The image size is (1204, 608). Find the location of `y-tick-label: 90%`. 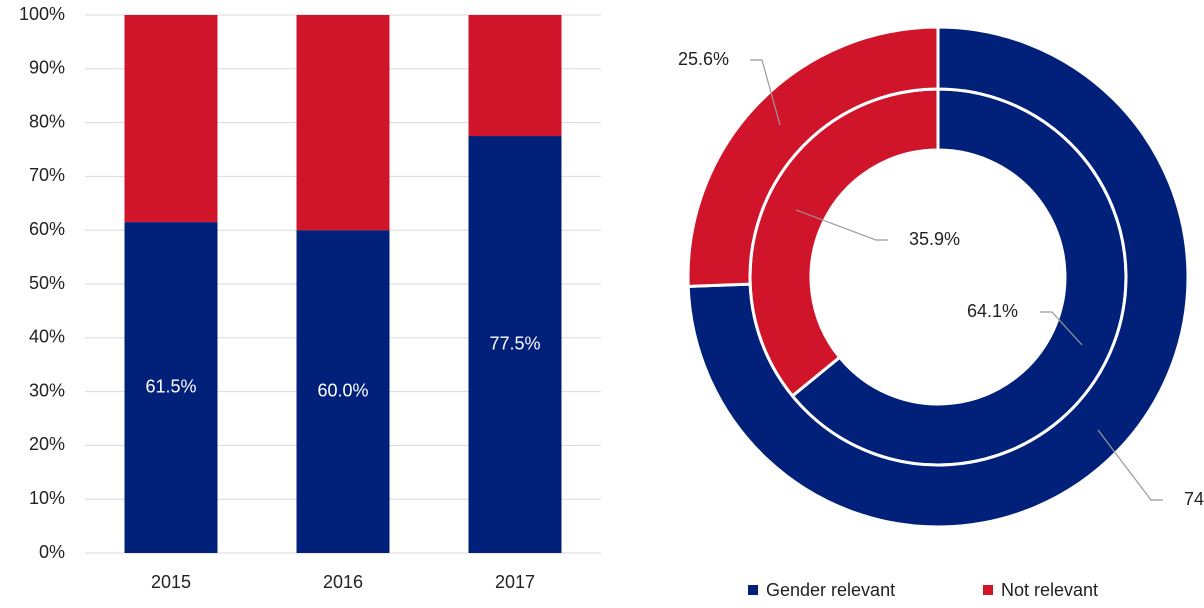

y-tick-label: 90% is located at coordinates (47, 68).